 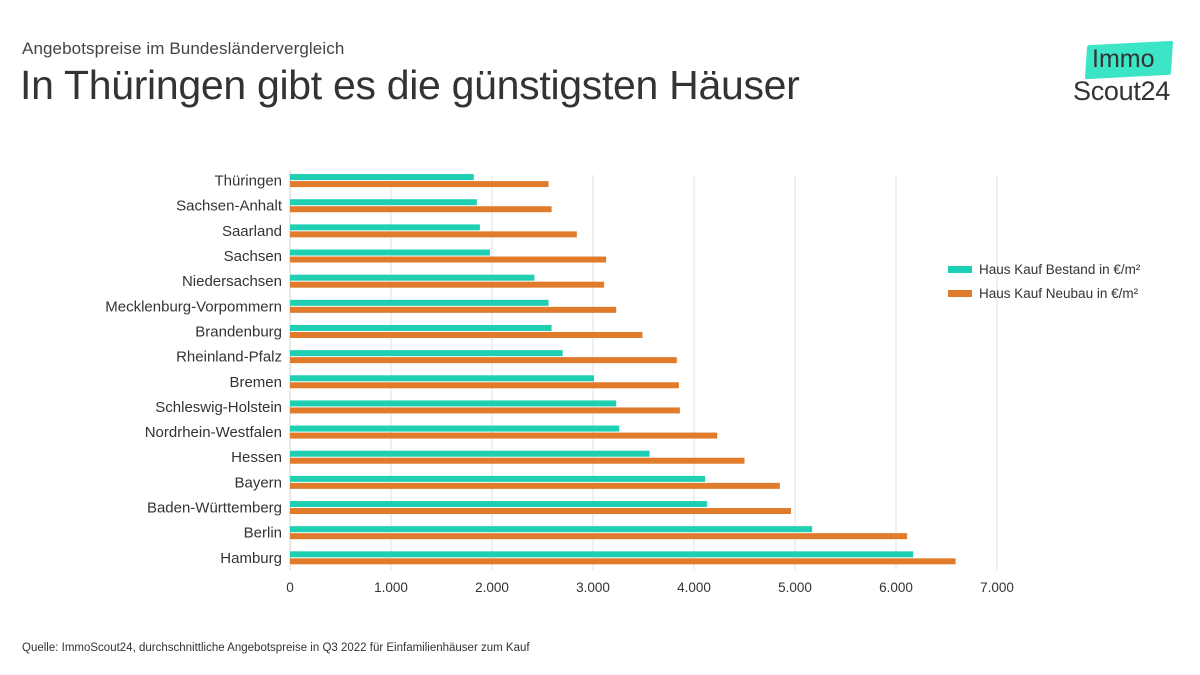 What do you see at coordinates (214, 508) in the screenshot?
I see `category-label: Baden-Württemberg` at bounding box center [214, 508].